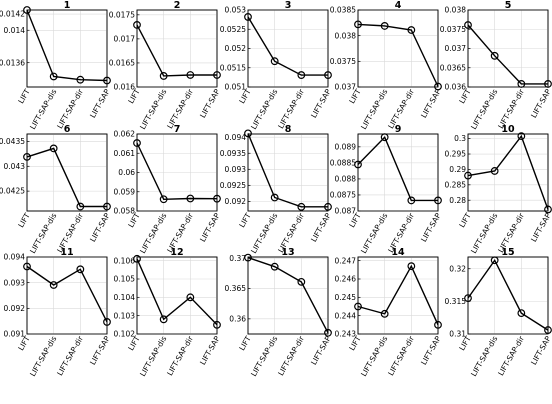 The height and width of the screenshot is (404, 552). Describe the element at coordinates (12, 14) in the screenshot. I see `y-tick-label: 0.0142` at that location.